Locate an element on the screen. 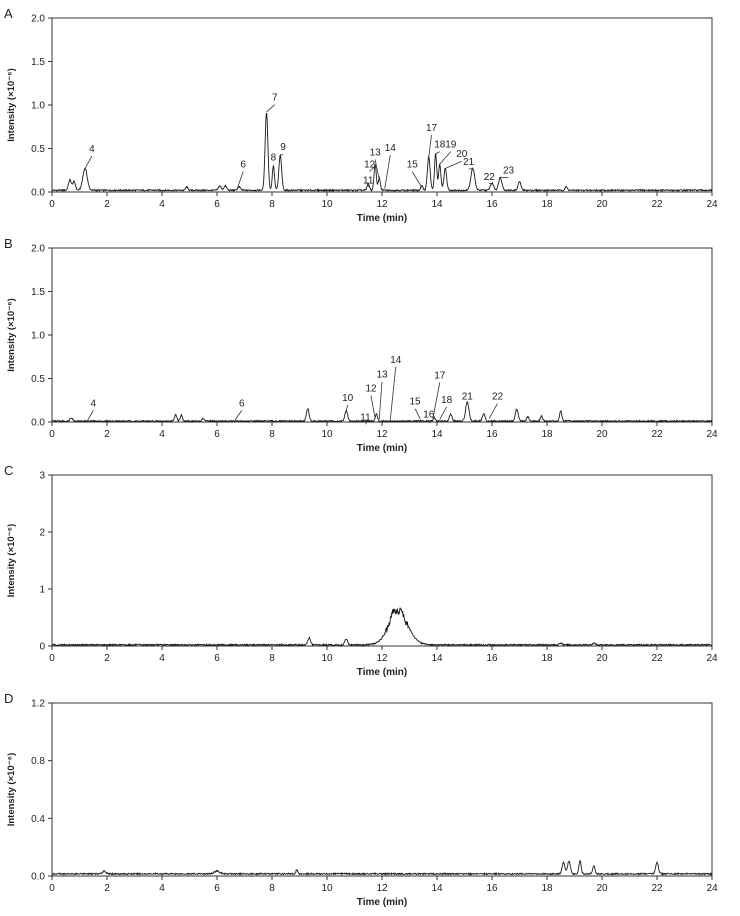 The width and height of the screenshot is (740, 916). peak-label: 18 is located at coordinates (440, 145).